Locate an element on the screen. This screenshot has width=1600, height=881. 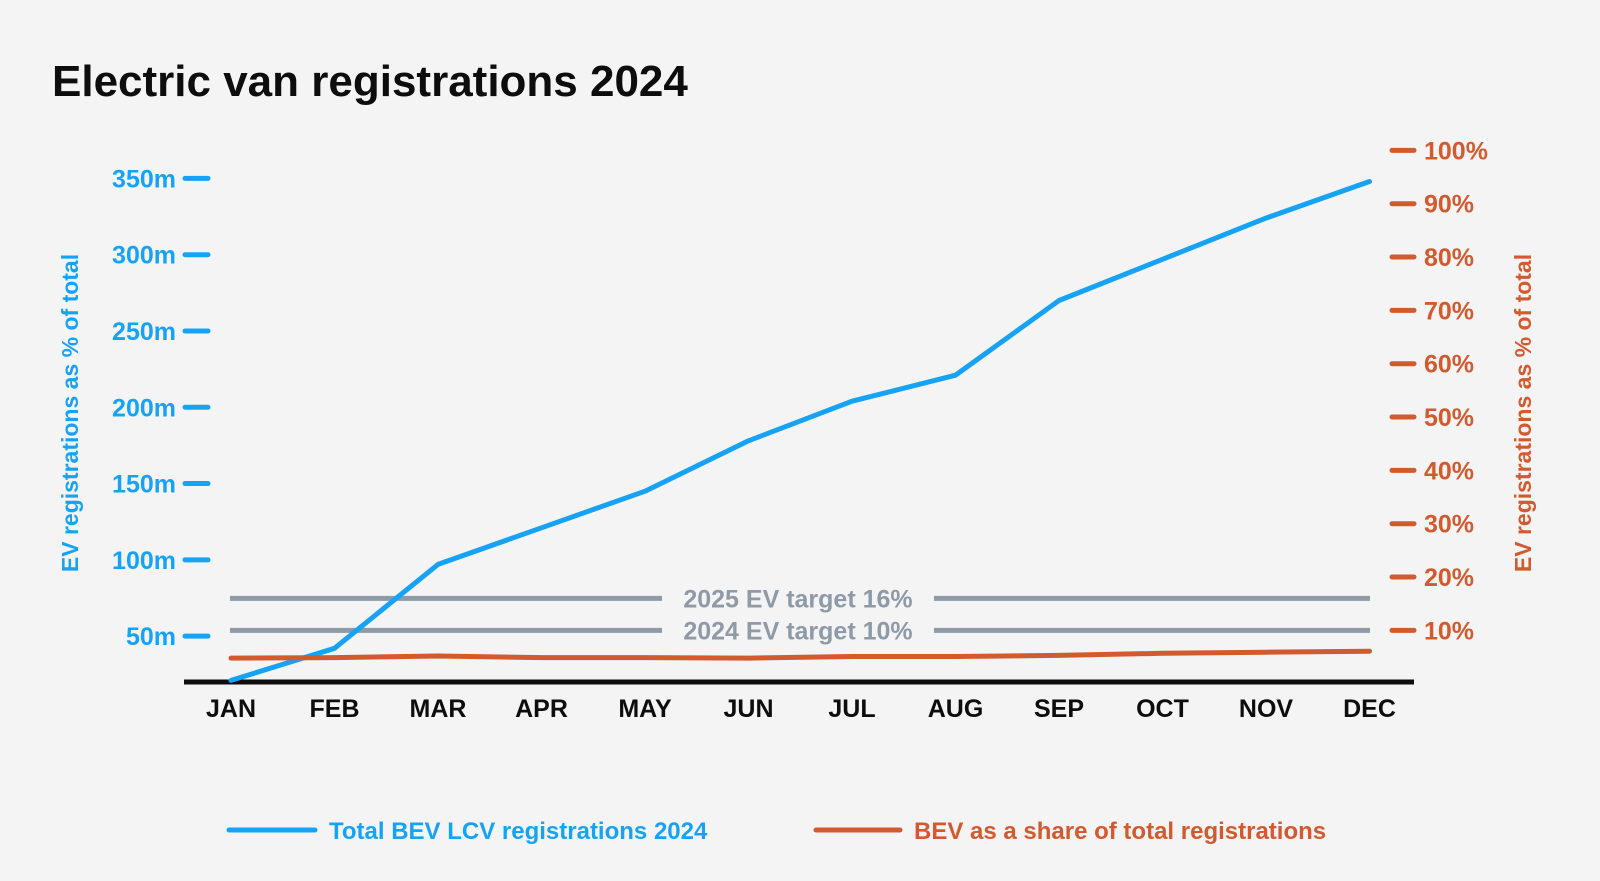
left-axis-tick-label: 200m is located at coordinates (144, 408).